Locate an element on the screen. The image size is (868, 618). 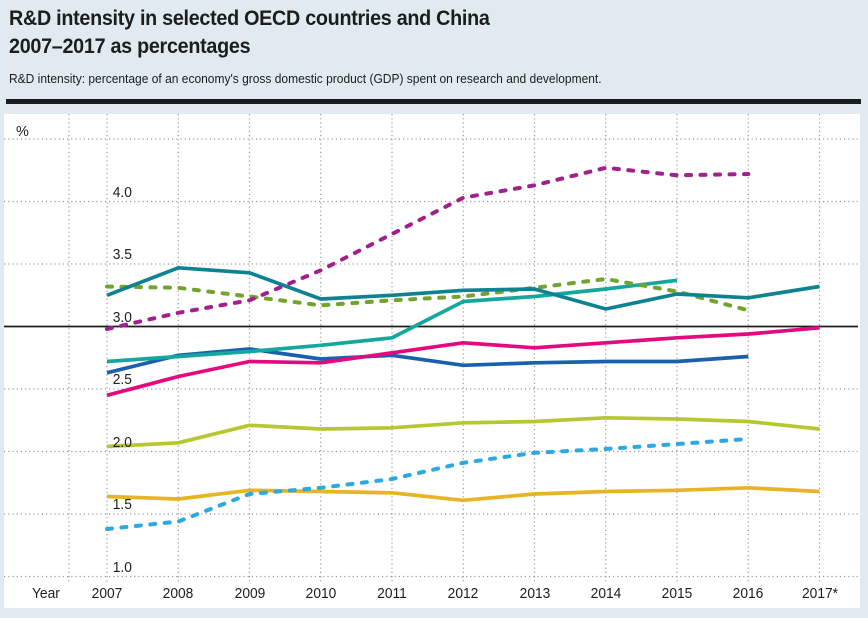
x-tick-label: 2011 is located at coordinates (392, 594).